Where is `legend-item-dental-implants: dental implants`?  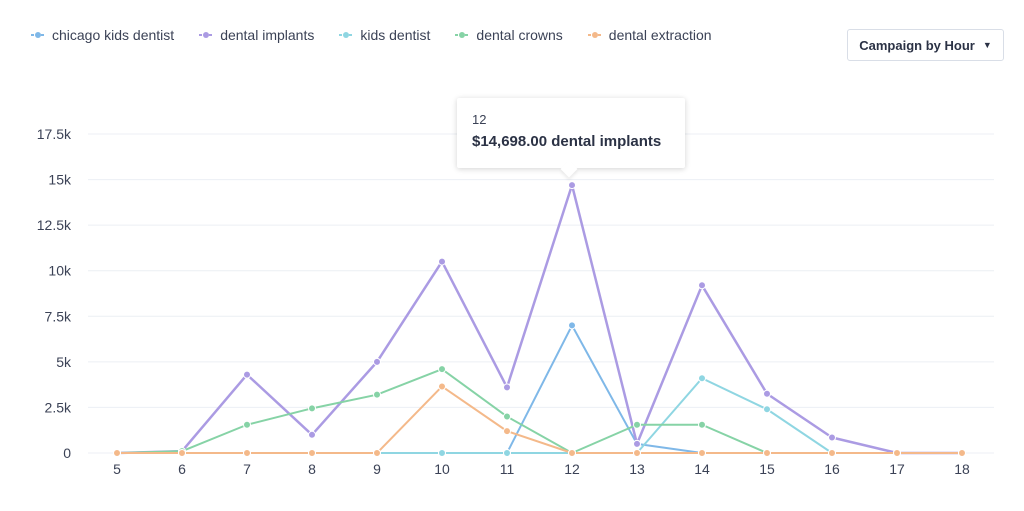 legend-item-dental-implants: dental implants is located at coordinates (256, 35).